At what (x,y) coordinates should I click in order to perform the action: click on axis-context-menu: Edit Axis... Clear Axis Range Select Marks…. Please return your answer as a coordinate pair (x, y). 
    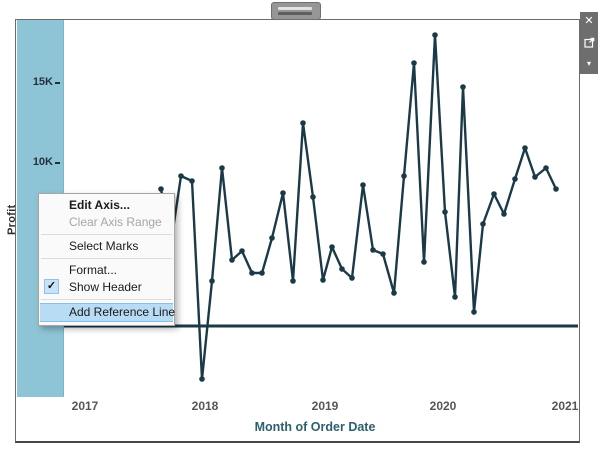
    Looking at the image, I should click on (106, 259).